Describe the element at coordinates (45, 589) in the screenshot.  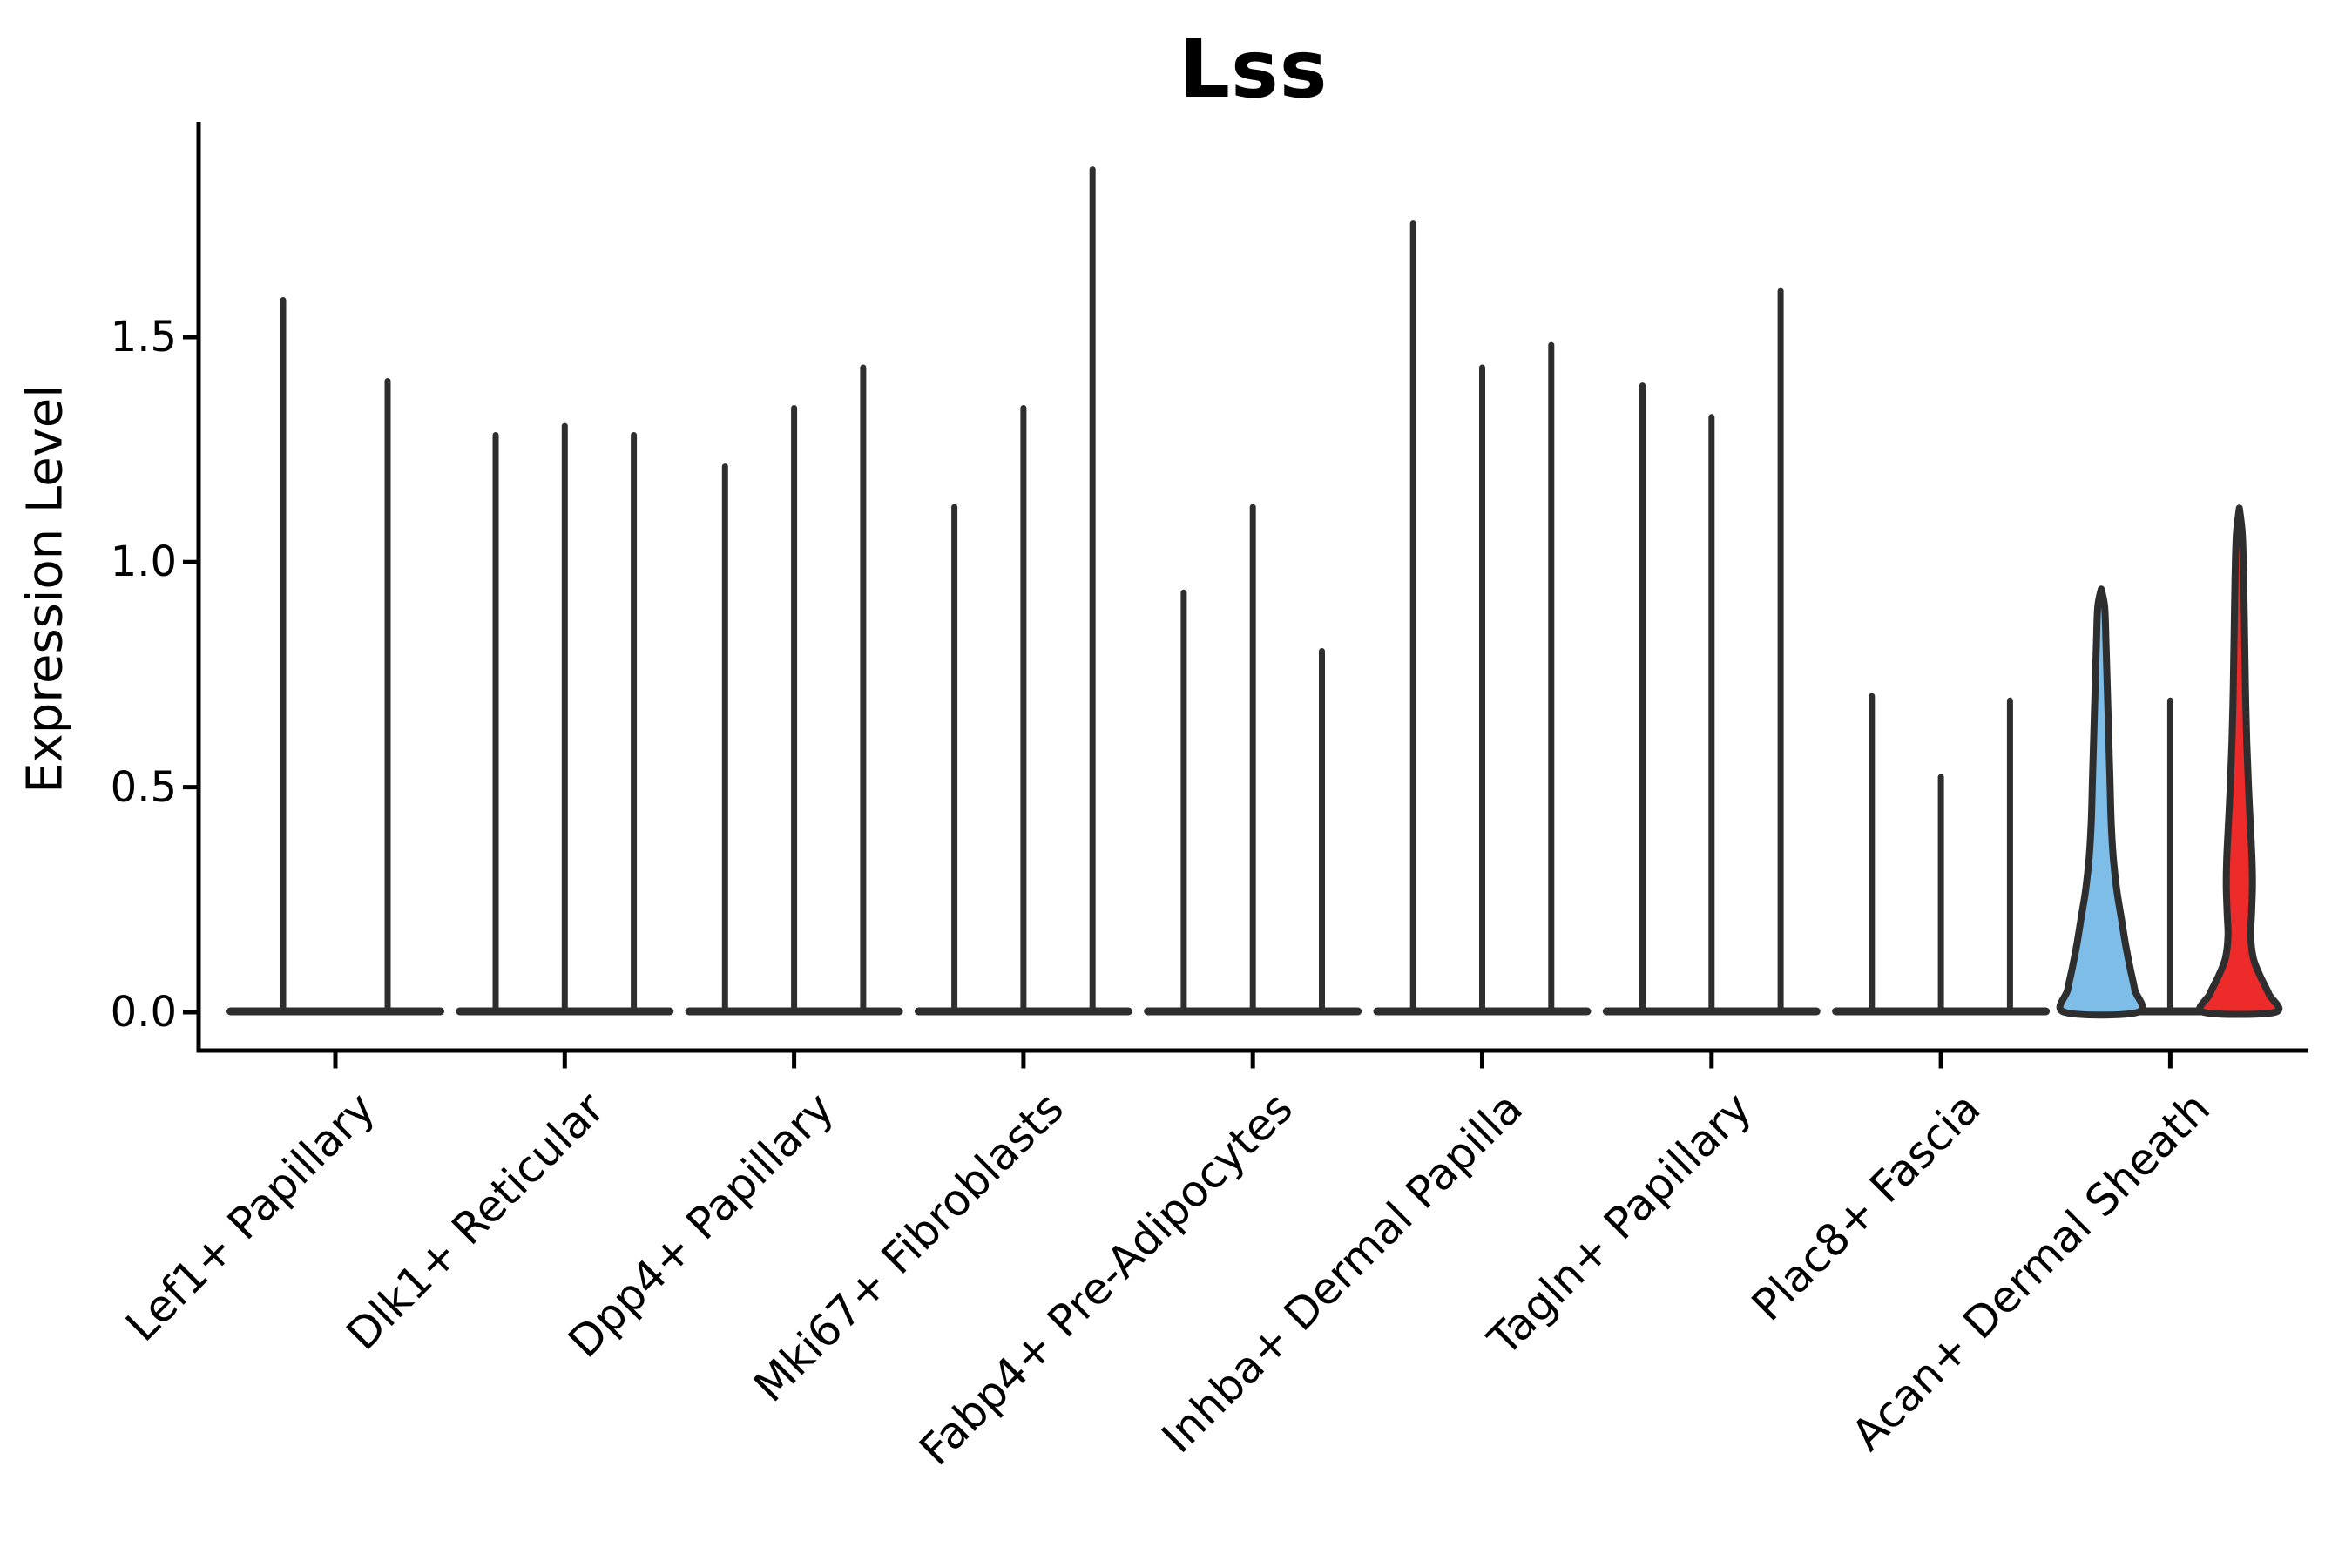
I see `y-axis-label: Expression Level` at that location.